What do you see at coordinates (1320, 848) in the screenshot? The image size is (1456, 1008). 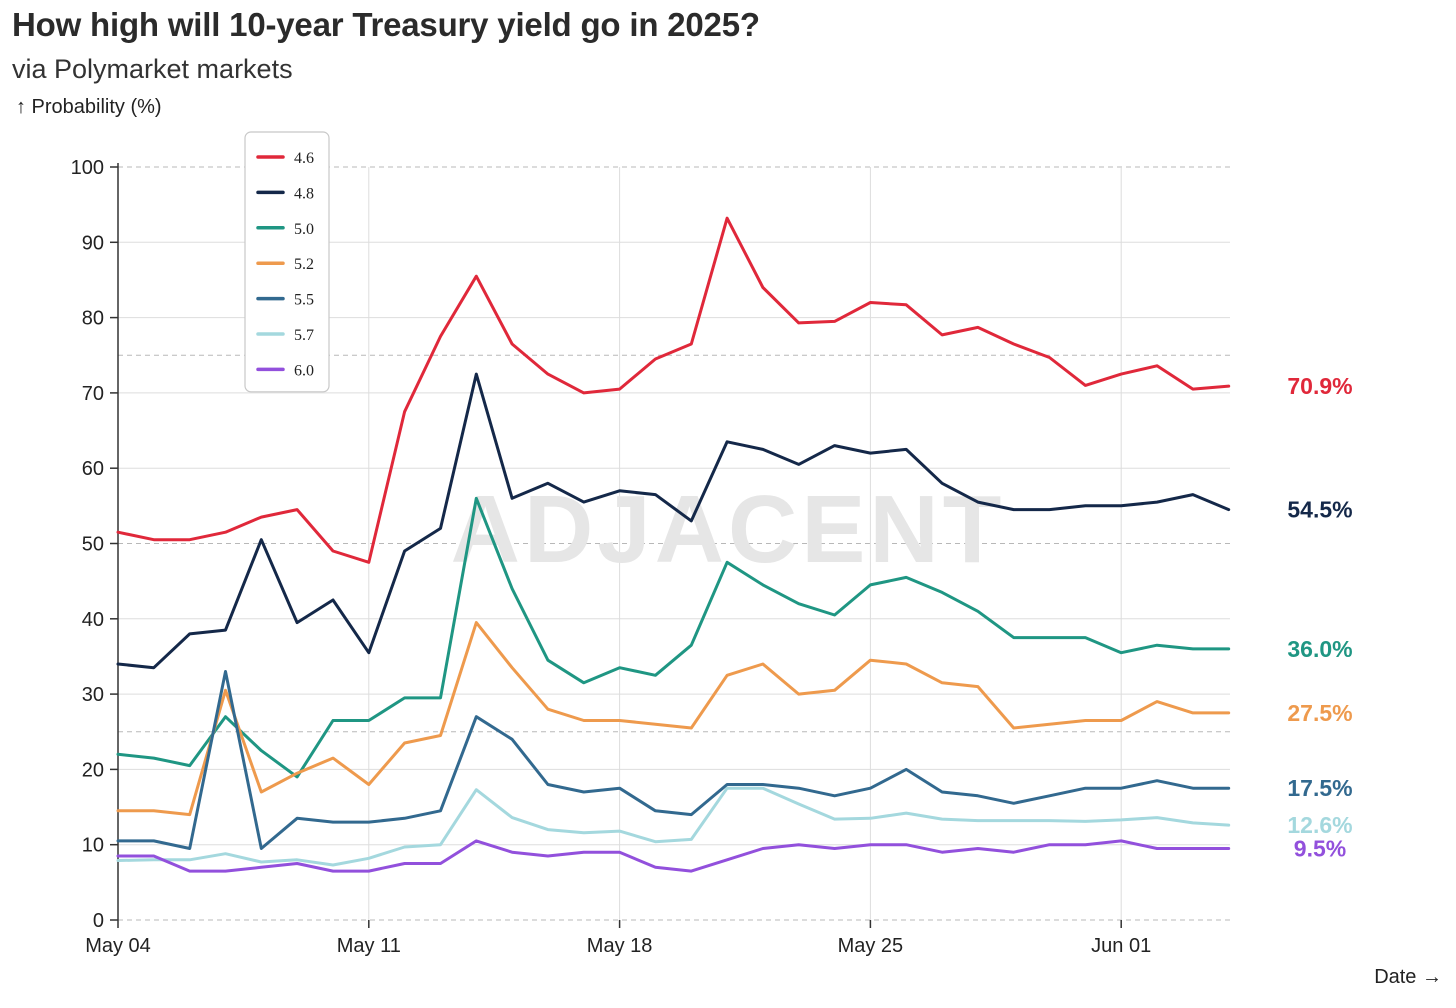 I see `end-value-label-6-0: 9.5%` at bounding box center [1320, 848].